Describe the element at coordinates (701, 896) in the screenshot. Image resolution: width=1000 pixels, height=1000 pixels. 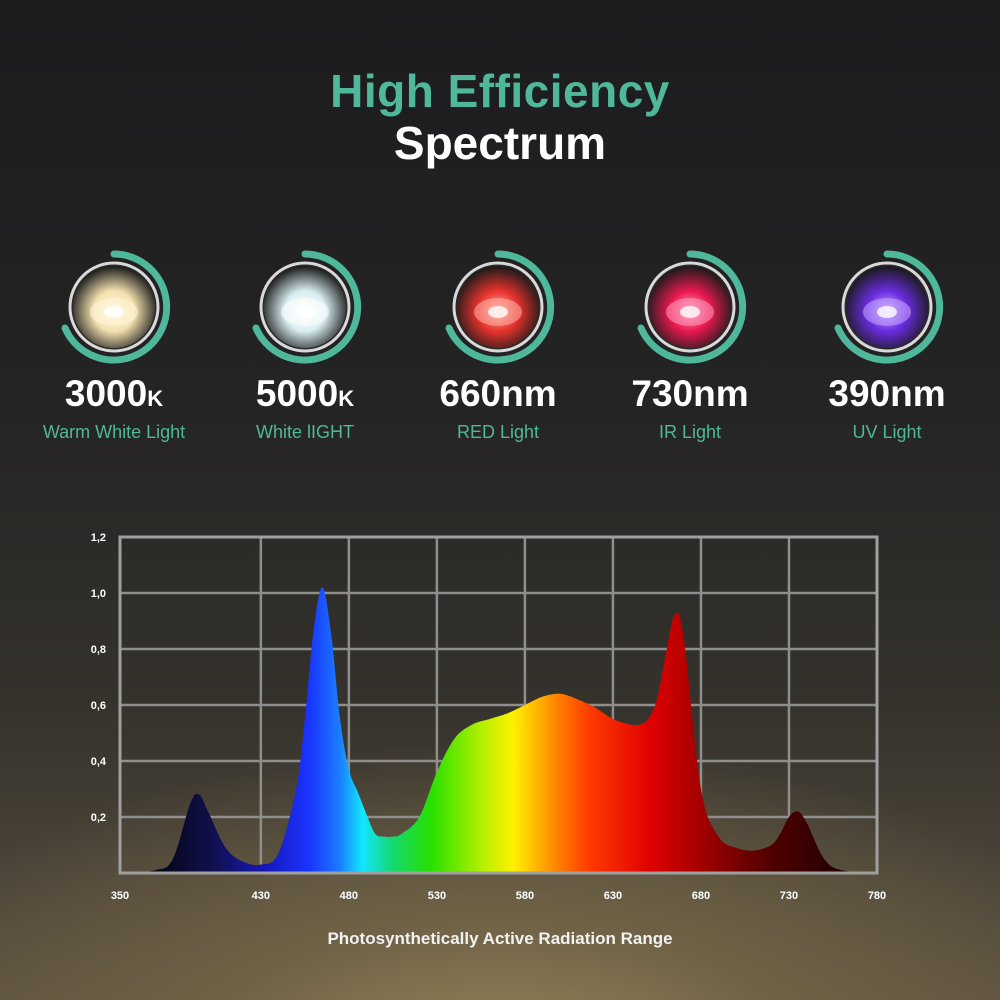
I see `x-tick-label: 680` at that location.